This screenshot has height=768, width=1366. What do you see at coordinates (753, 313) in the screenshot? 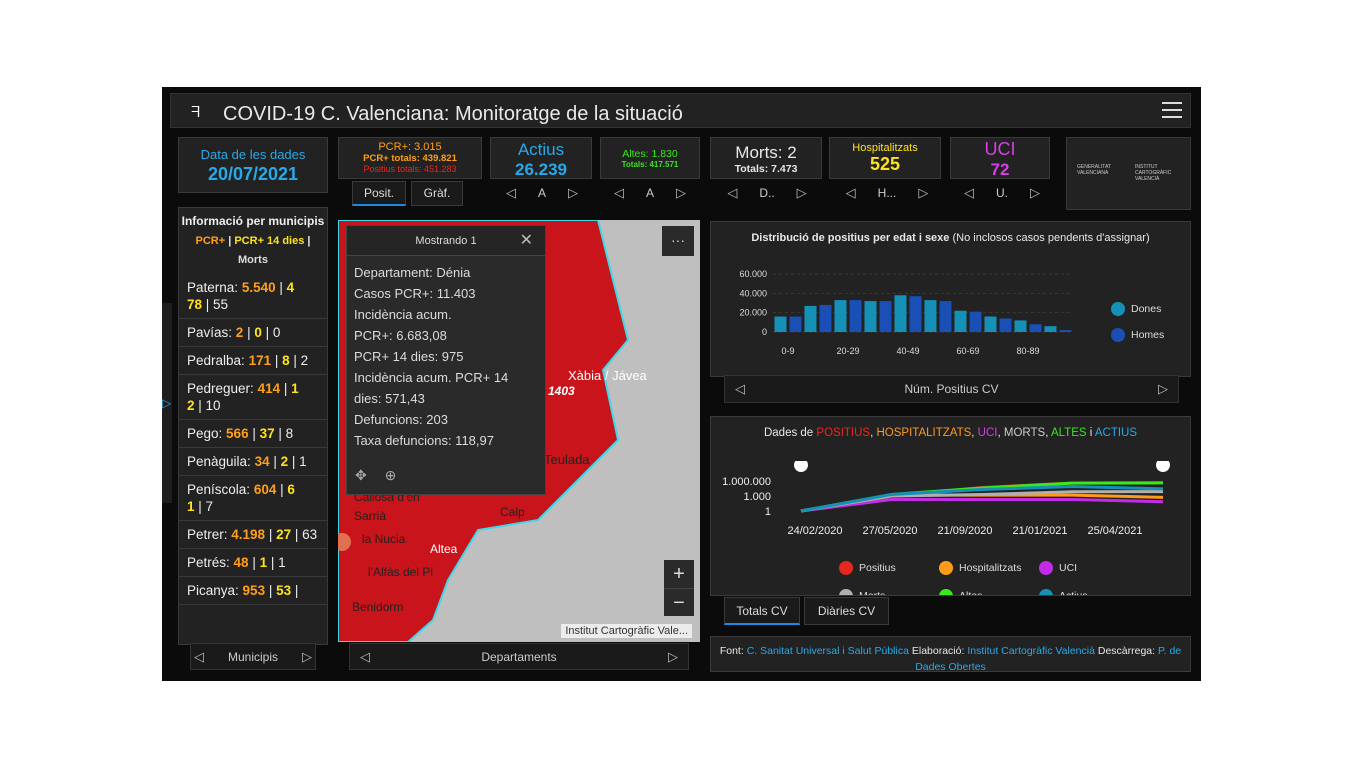
I see `y-tick-label: 20.000` at bounding box center [753, 313].